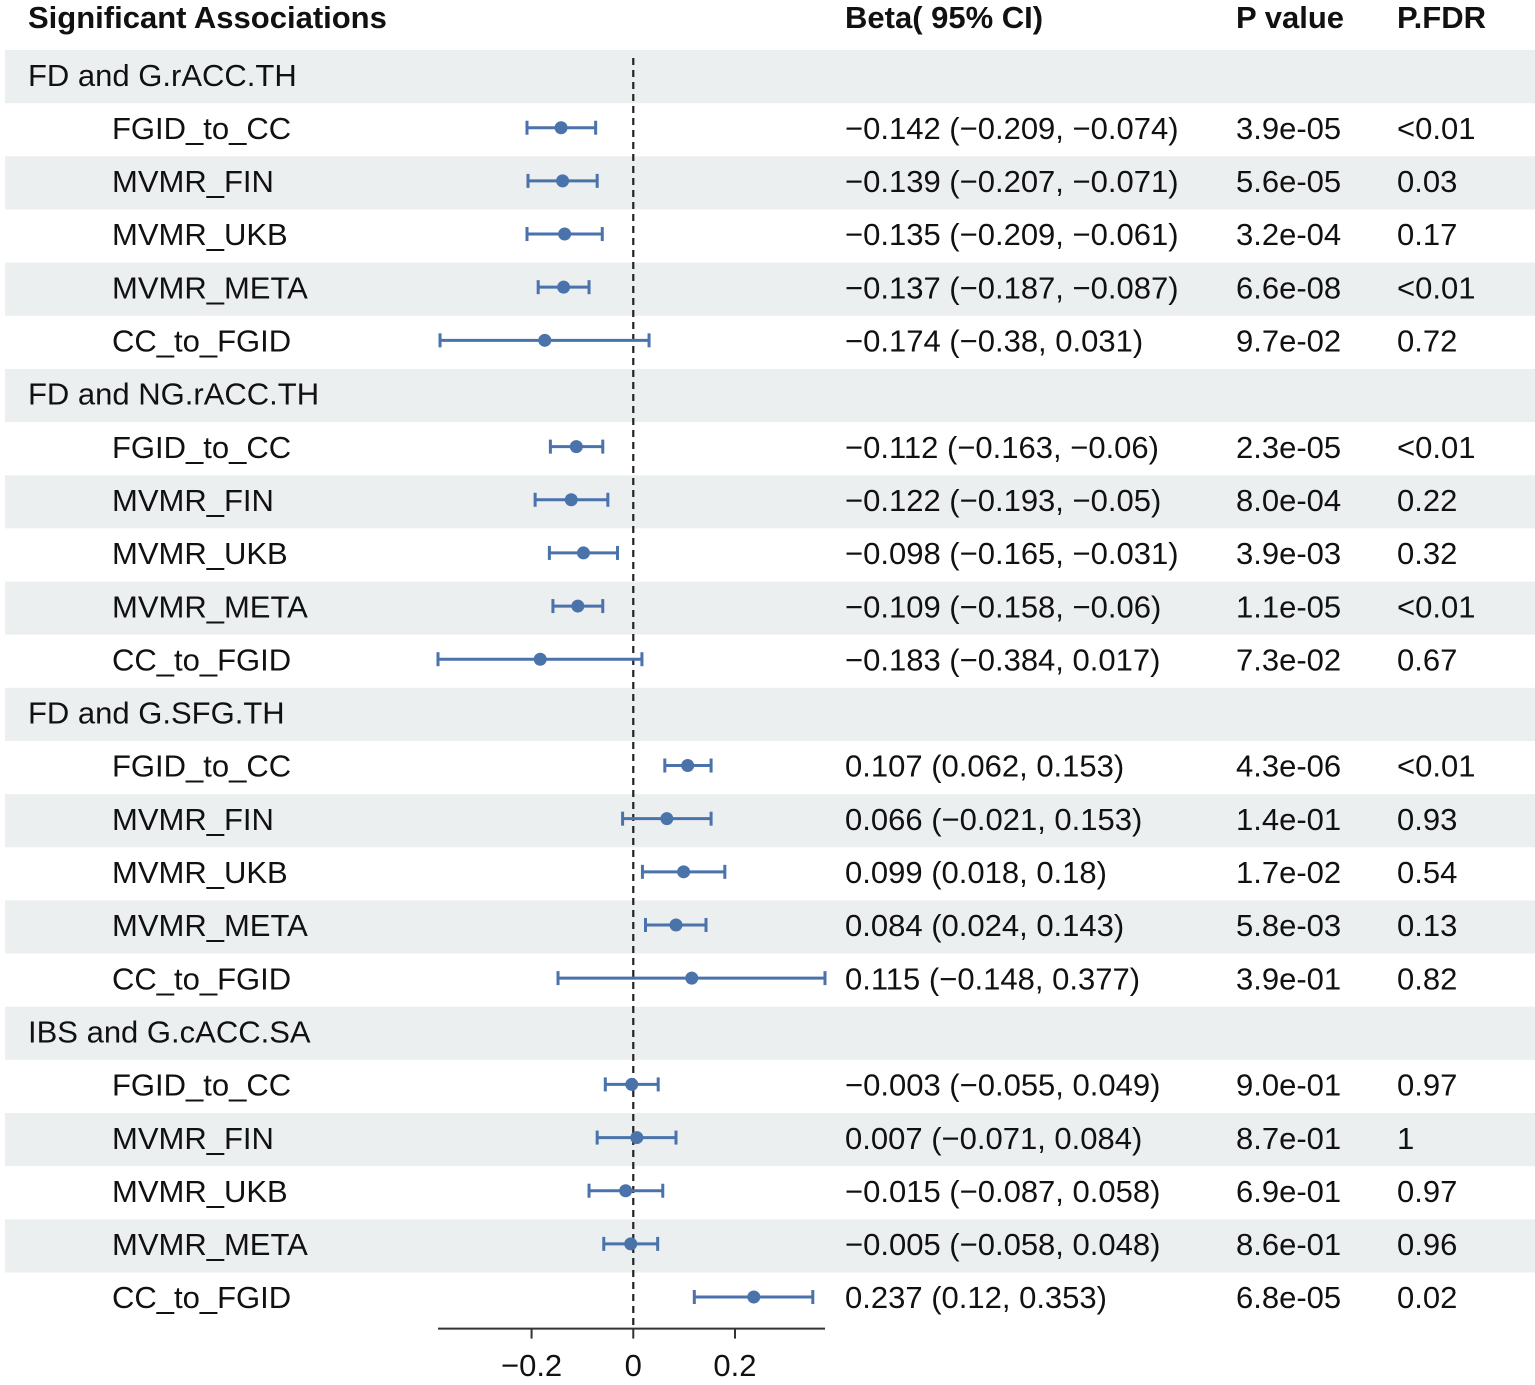 The image size is (1535, 1385). I want to click on x-axis: −0.2 0 0.2, so click(631, 1355).